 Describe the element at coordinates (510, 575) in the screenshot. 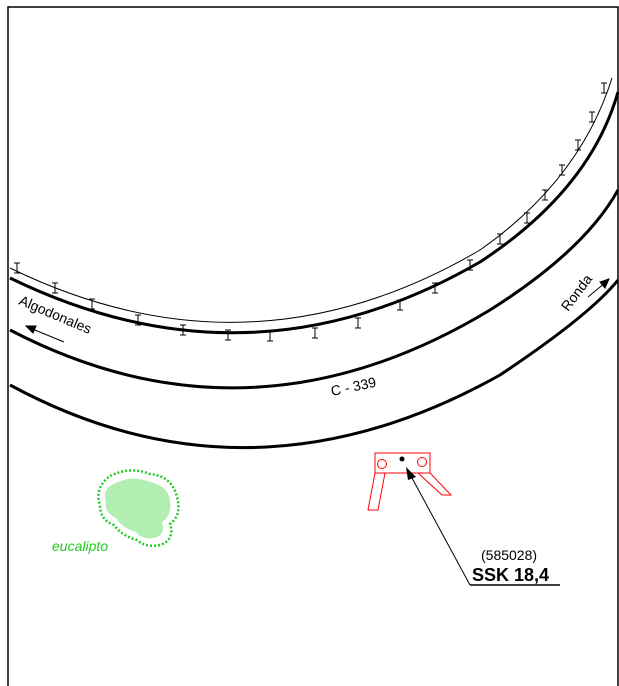

I see `station-id-label: SSK 18,4` at that location.